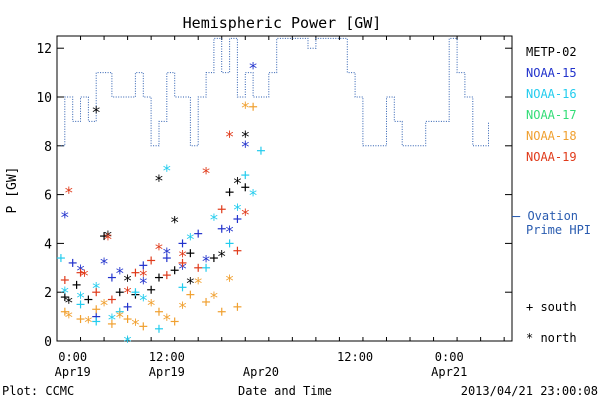 The image size is (600, 400). I want to click on marker-south-label: + south, so click(551, 307).